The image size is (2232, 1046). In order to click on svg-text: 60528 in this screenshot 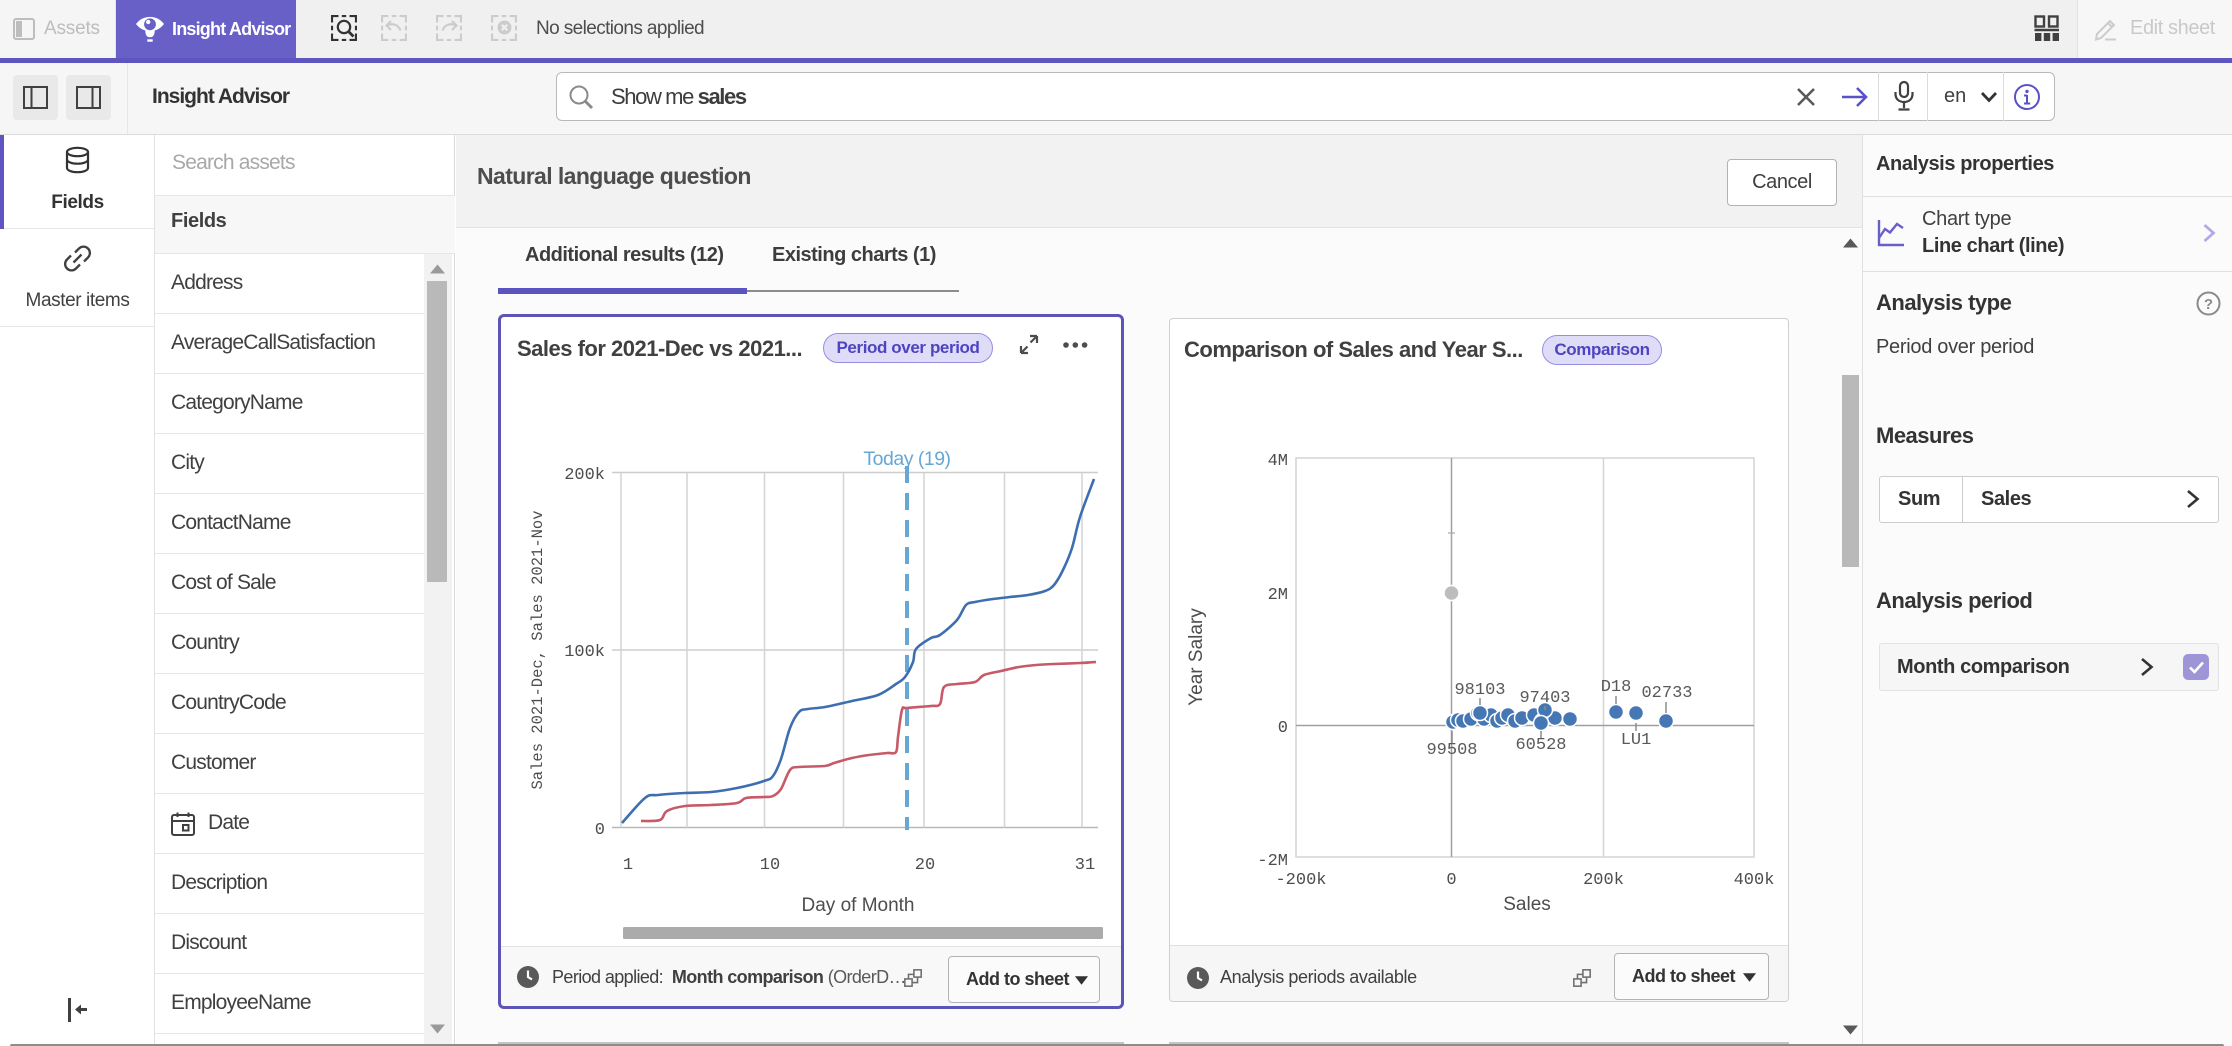, I will do `click(1540, 745)`.